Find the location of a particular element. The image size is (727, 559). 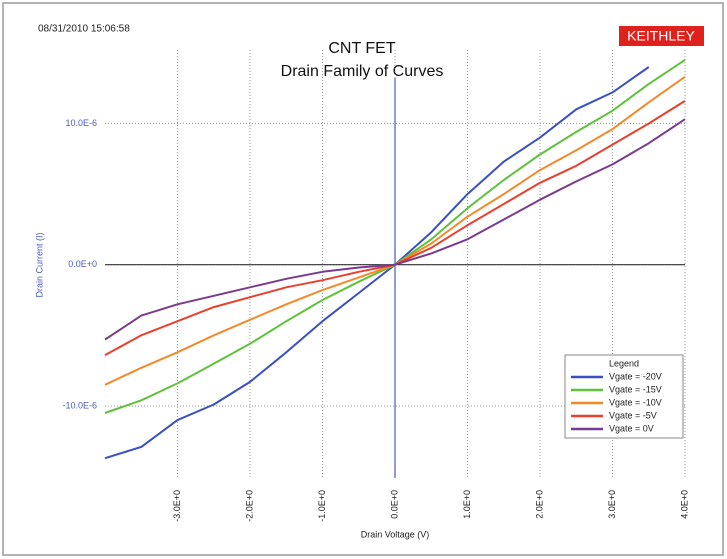

y-axis-label: Drain Current (I) is located at coordinates (39, 264).